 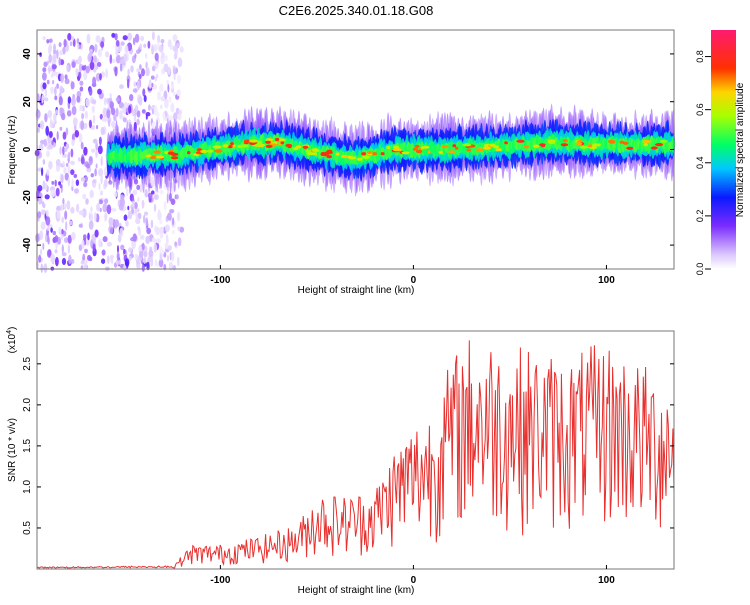 What do you see at coordinates (12, 343) in the screenshot?
I see `snr-multiplier-base: (x10` at bounding box center [12, 343].